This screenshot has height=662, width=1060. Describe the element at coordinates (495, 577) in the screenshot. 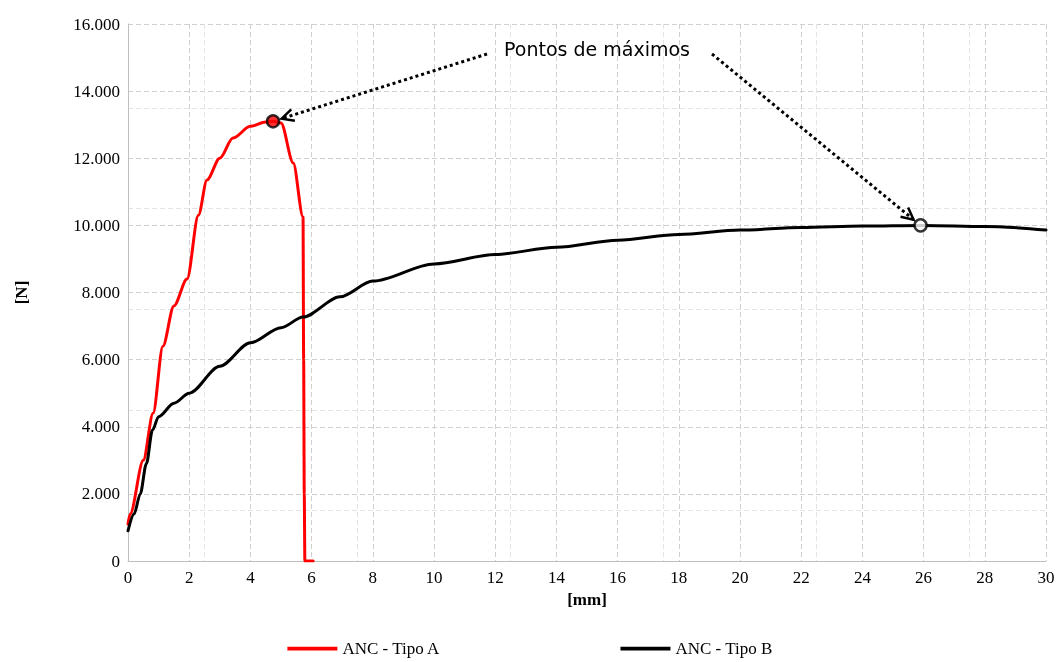

I see `x-tick-label: 12` at that location.